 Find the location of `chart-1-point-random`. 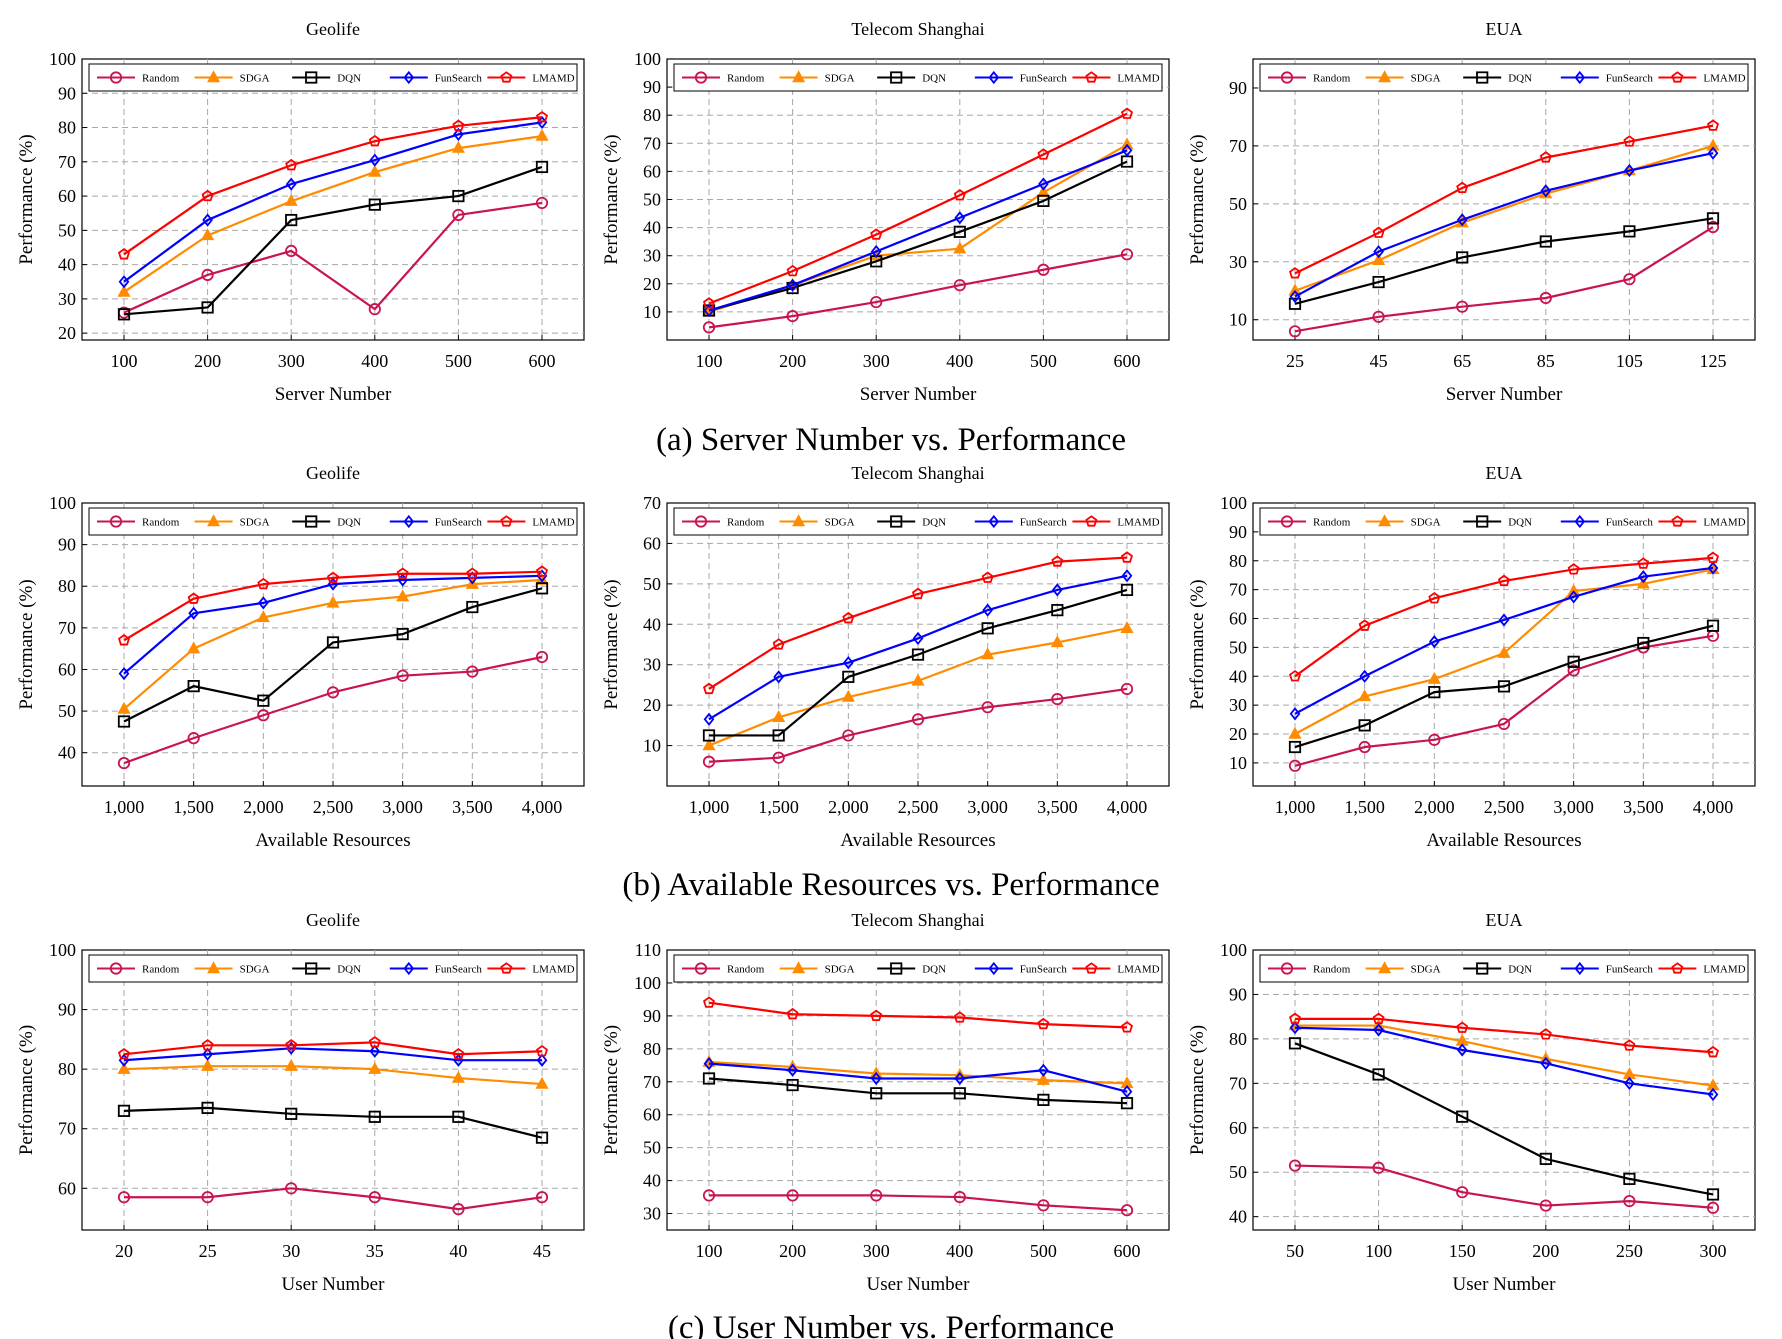

chart-1-point-random is located at coordinates (291, 251).